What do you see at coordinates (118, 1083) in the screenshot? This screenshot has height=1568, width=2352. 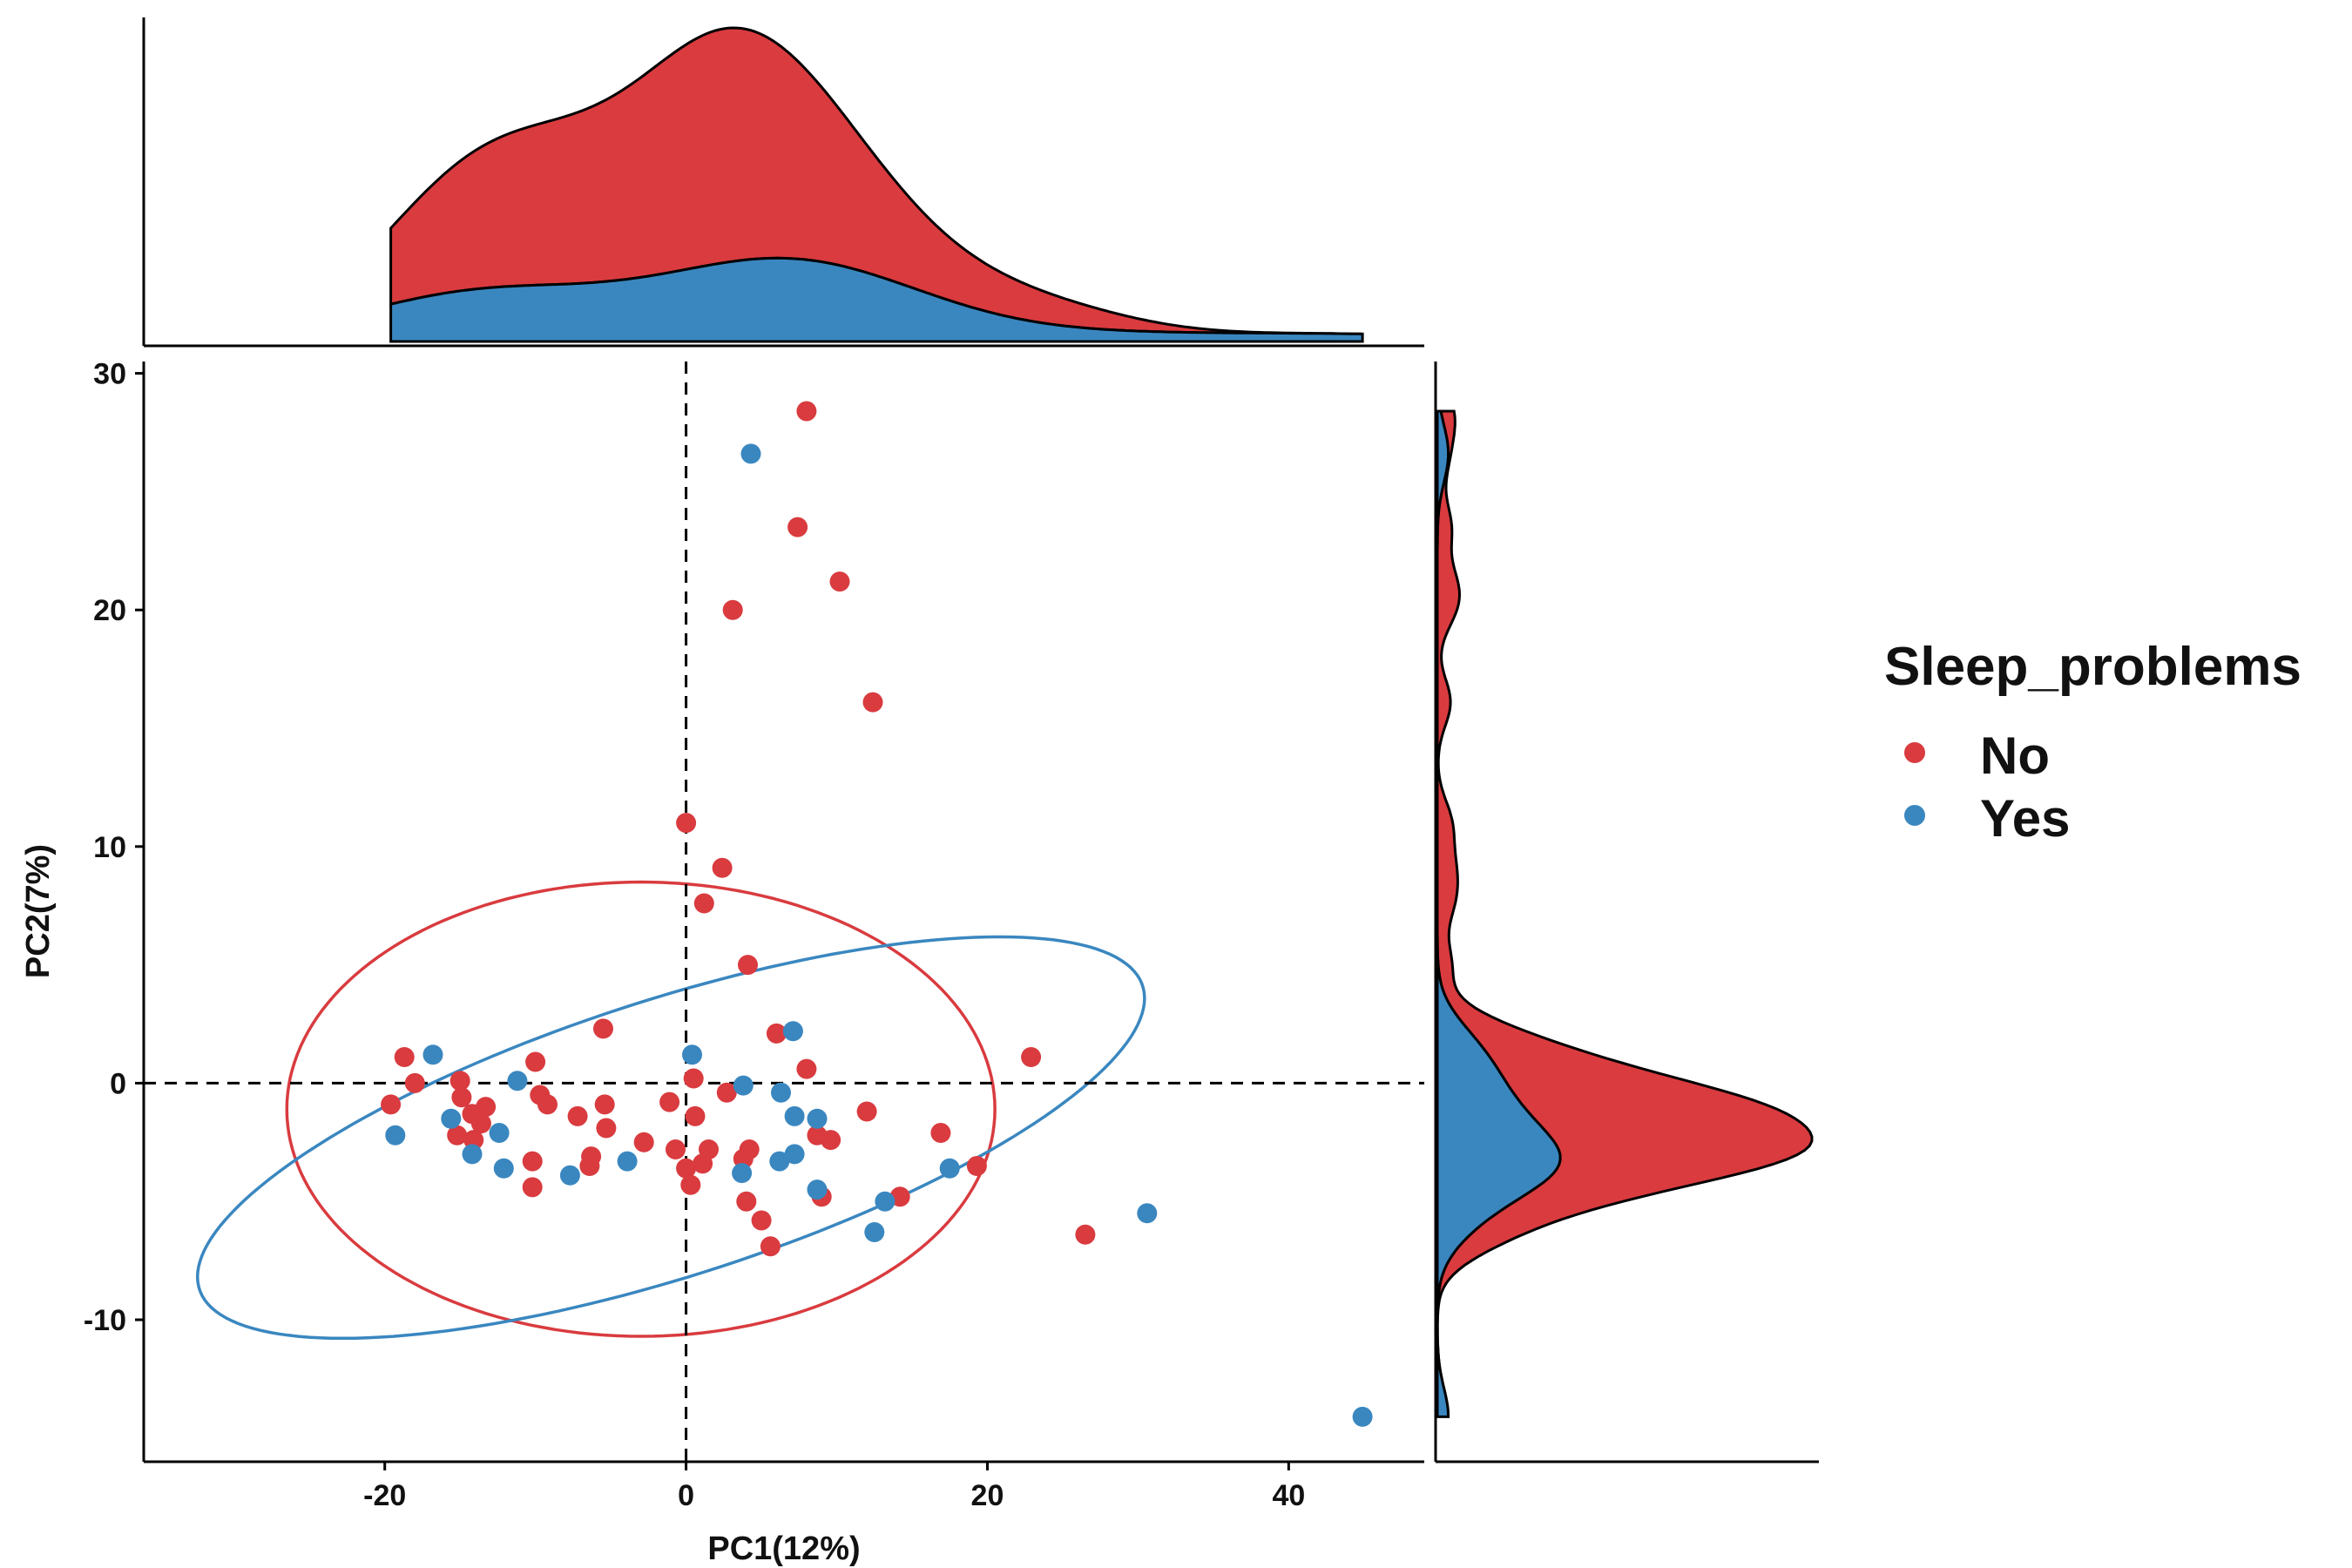 I see `y-tick-label: 0` at bounding box center [118, 1083].